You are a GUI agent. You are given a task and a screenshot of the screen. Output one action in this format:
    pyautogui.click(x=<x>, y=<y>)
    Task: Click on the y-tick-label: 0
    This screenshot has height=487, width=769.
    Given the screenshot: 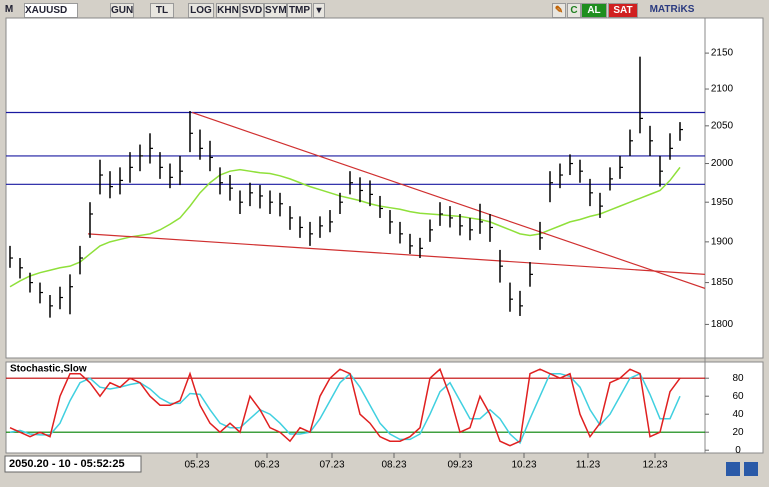 What is the action you would take?
    pyautogui.click(x=738, y=450)
    